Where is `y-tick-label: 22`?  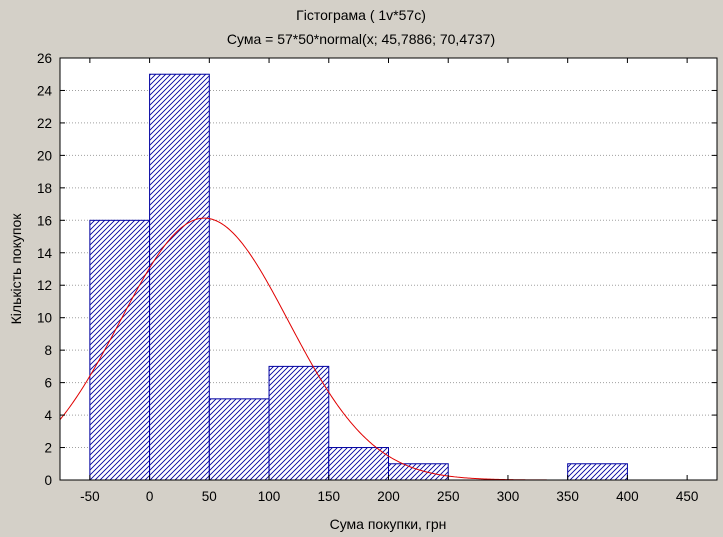
y-tick-label: 22 is located at coordinates (44, 123).